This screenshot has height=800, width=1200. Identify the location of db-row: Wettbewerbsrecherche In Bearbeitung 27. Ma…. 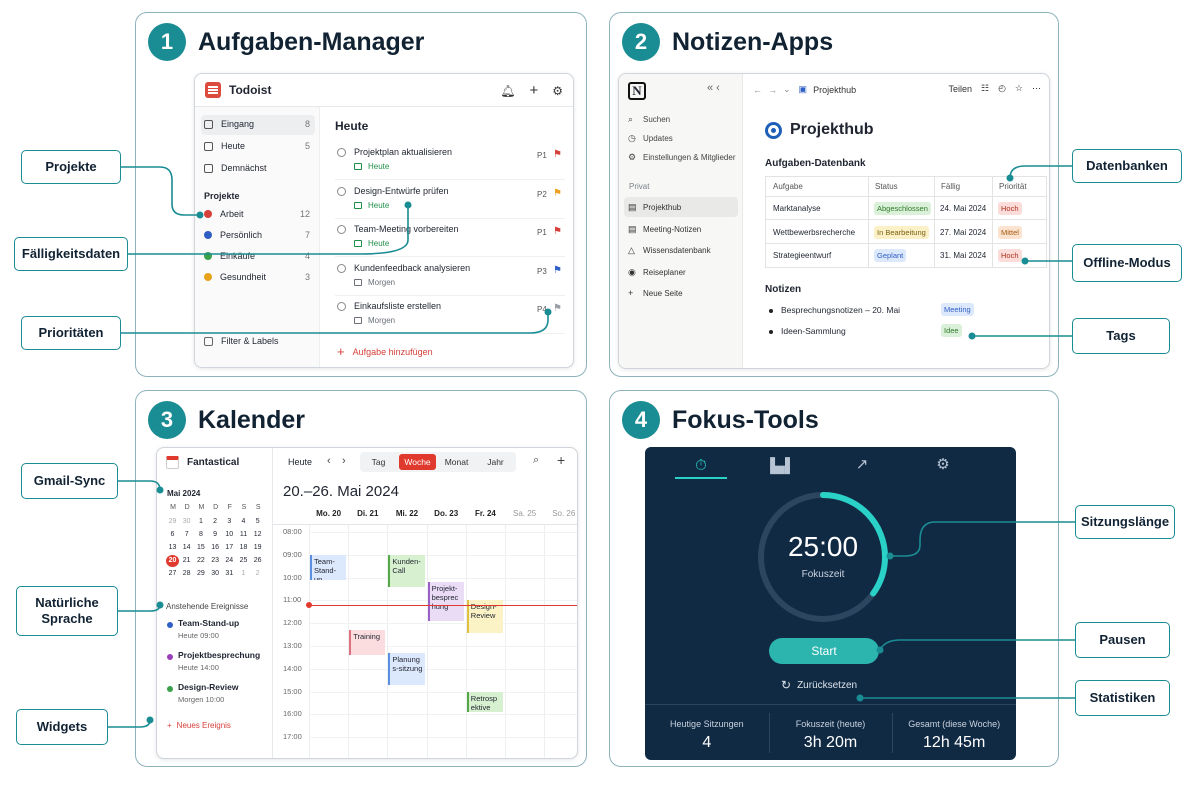
(906, 232).